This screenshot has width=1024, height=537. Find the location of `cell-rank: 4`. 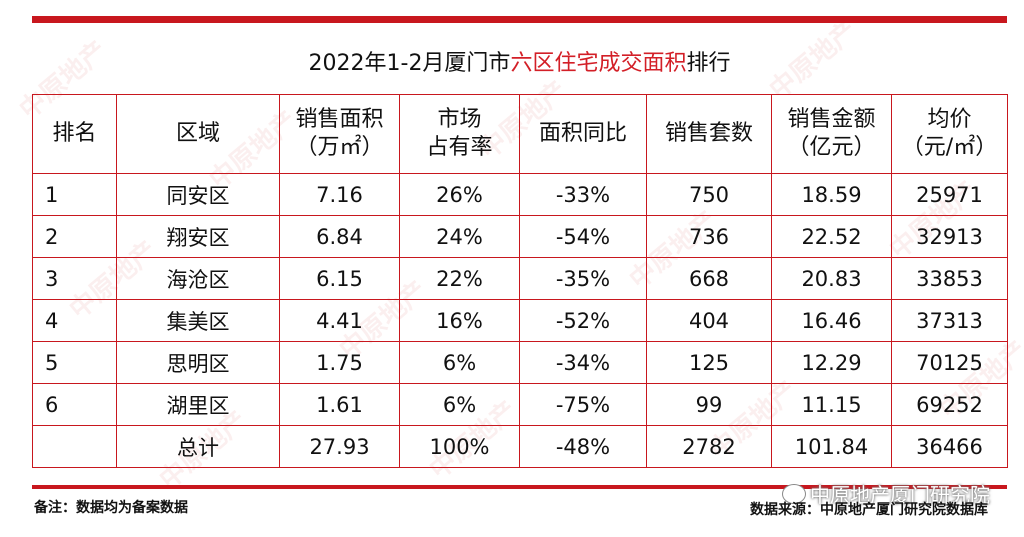

cell-rank: 4 is located at coordinates (74, 320).